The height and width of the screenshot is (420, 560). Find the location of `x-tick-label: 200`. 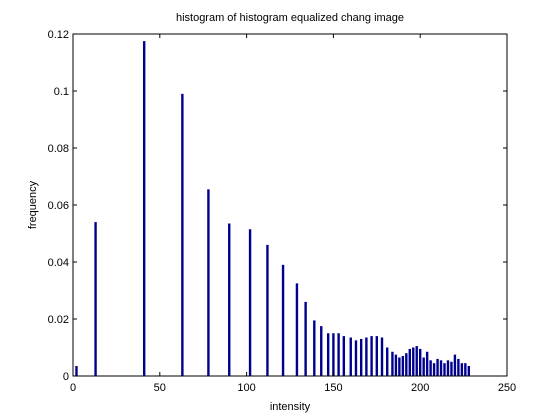

x-tick-label: 200 is located at coordinates (420, 388).